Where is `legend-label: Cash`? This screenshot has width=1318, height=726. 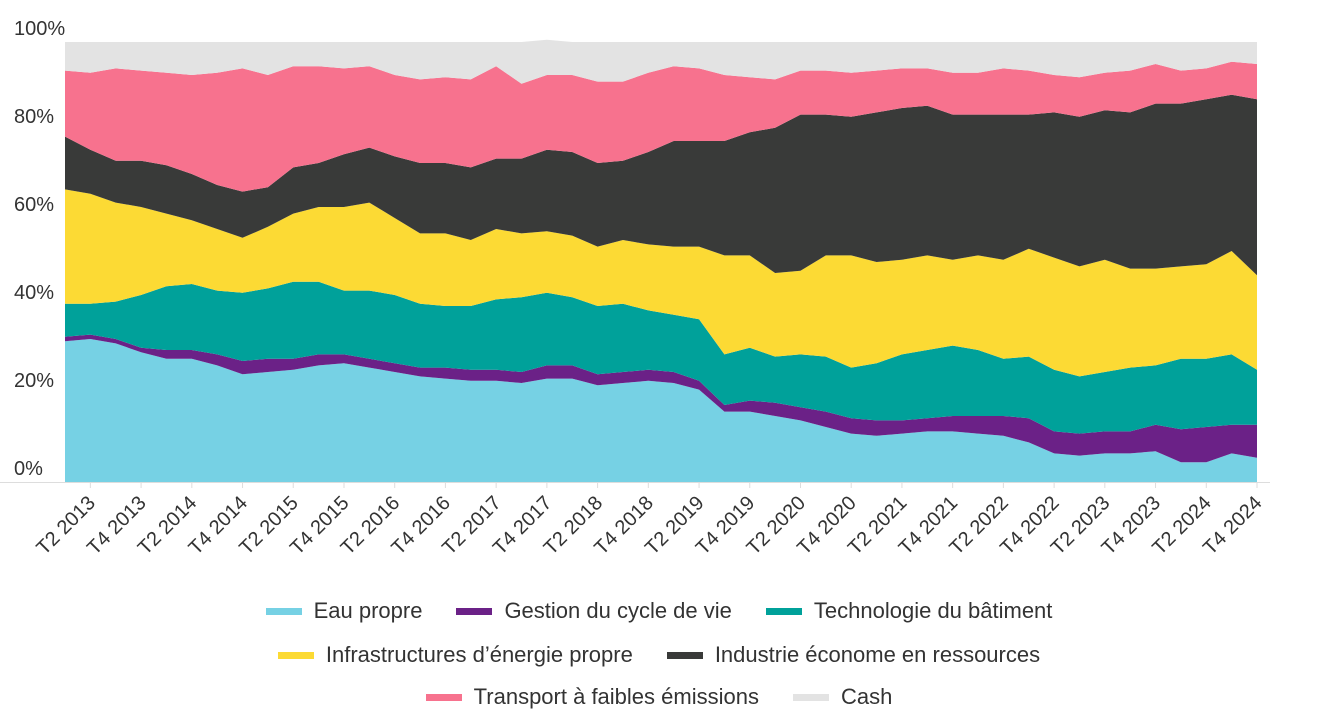
legend-label: Cash is located at coordinates (866, 696).